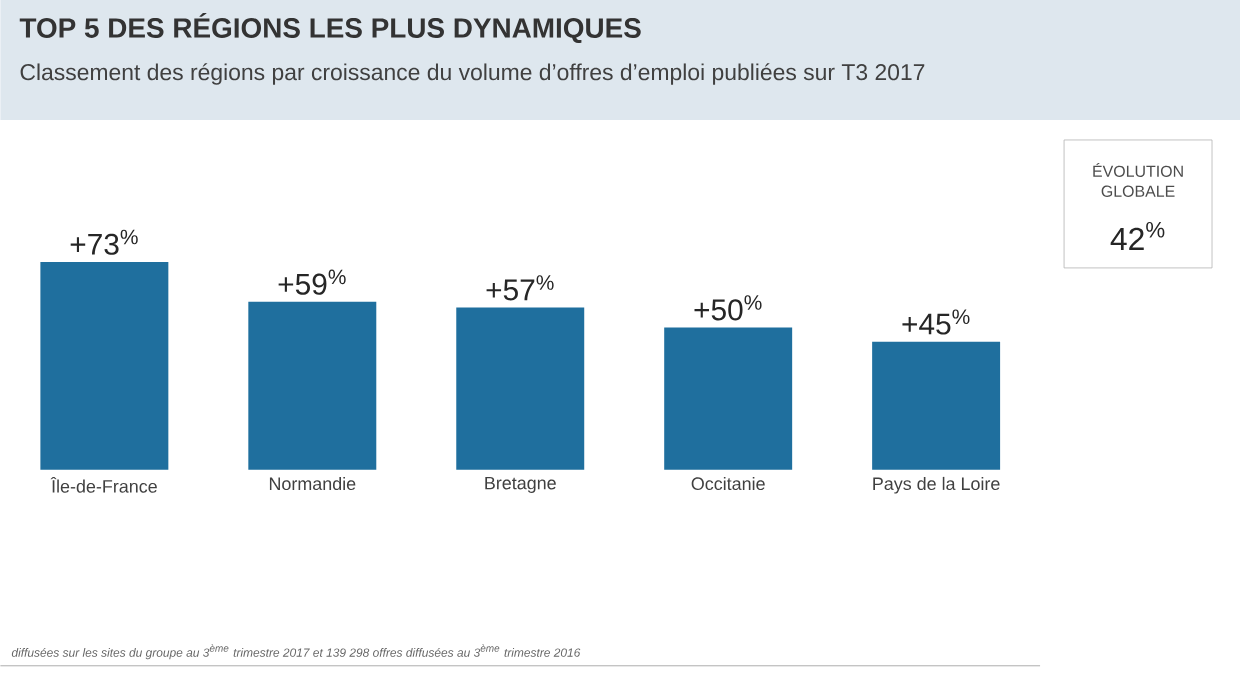  What do you see at coordinates (520, 485) in the screenshot?
I see `x-tick-label: Bretagne` at bounding box center [520, 485].